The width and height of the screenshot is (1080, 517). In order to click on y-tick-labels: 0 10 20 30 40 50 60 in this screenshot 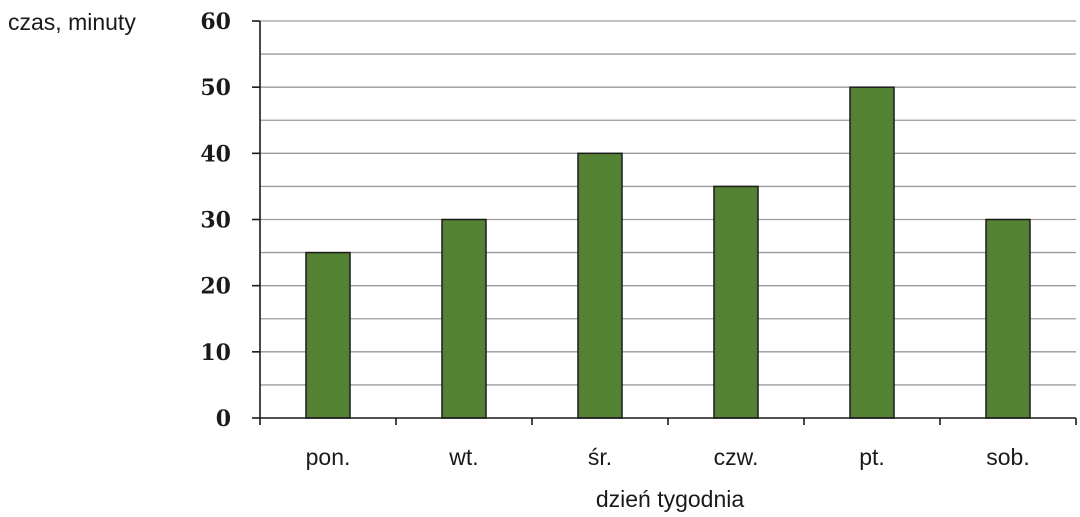, I will do `click(215, 220)`.